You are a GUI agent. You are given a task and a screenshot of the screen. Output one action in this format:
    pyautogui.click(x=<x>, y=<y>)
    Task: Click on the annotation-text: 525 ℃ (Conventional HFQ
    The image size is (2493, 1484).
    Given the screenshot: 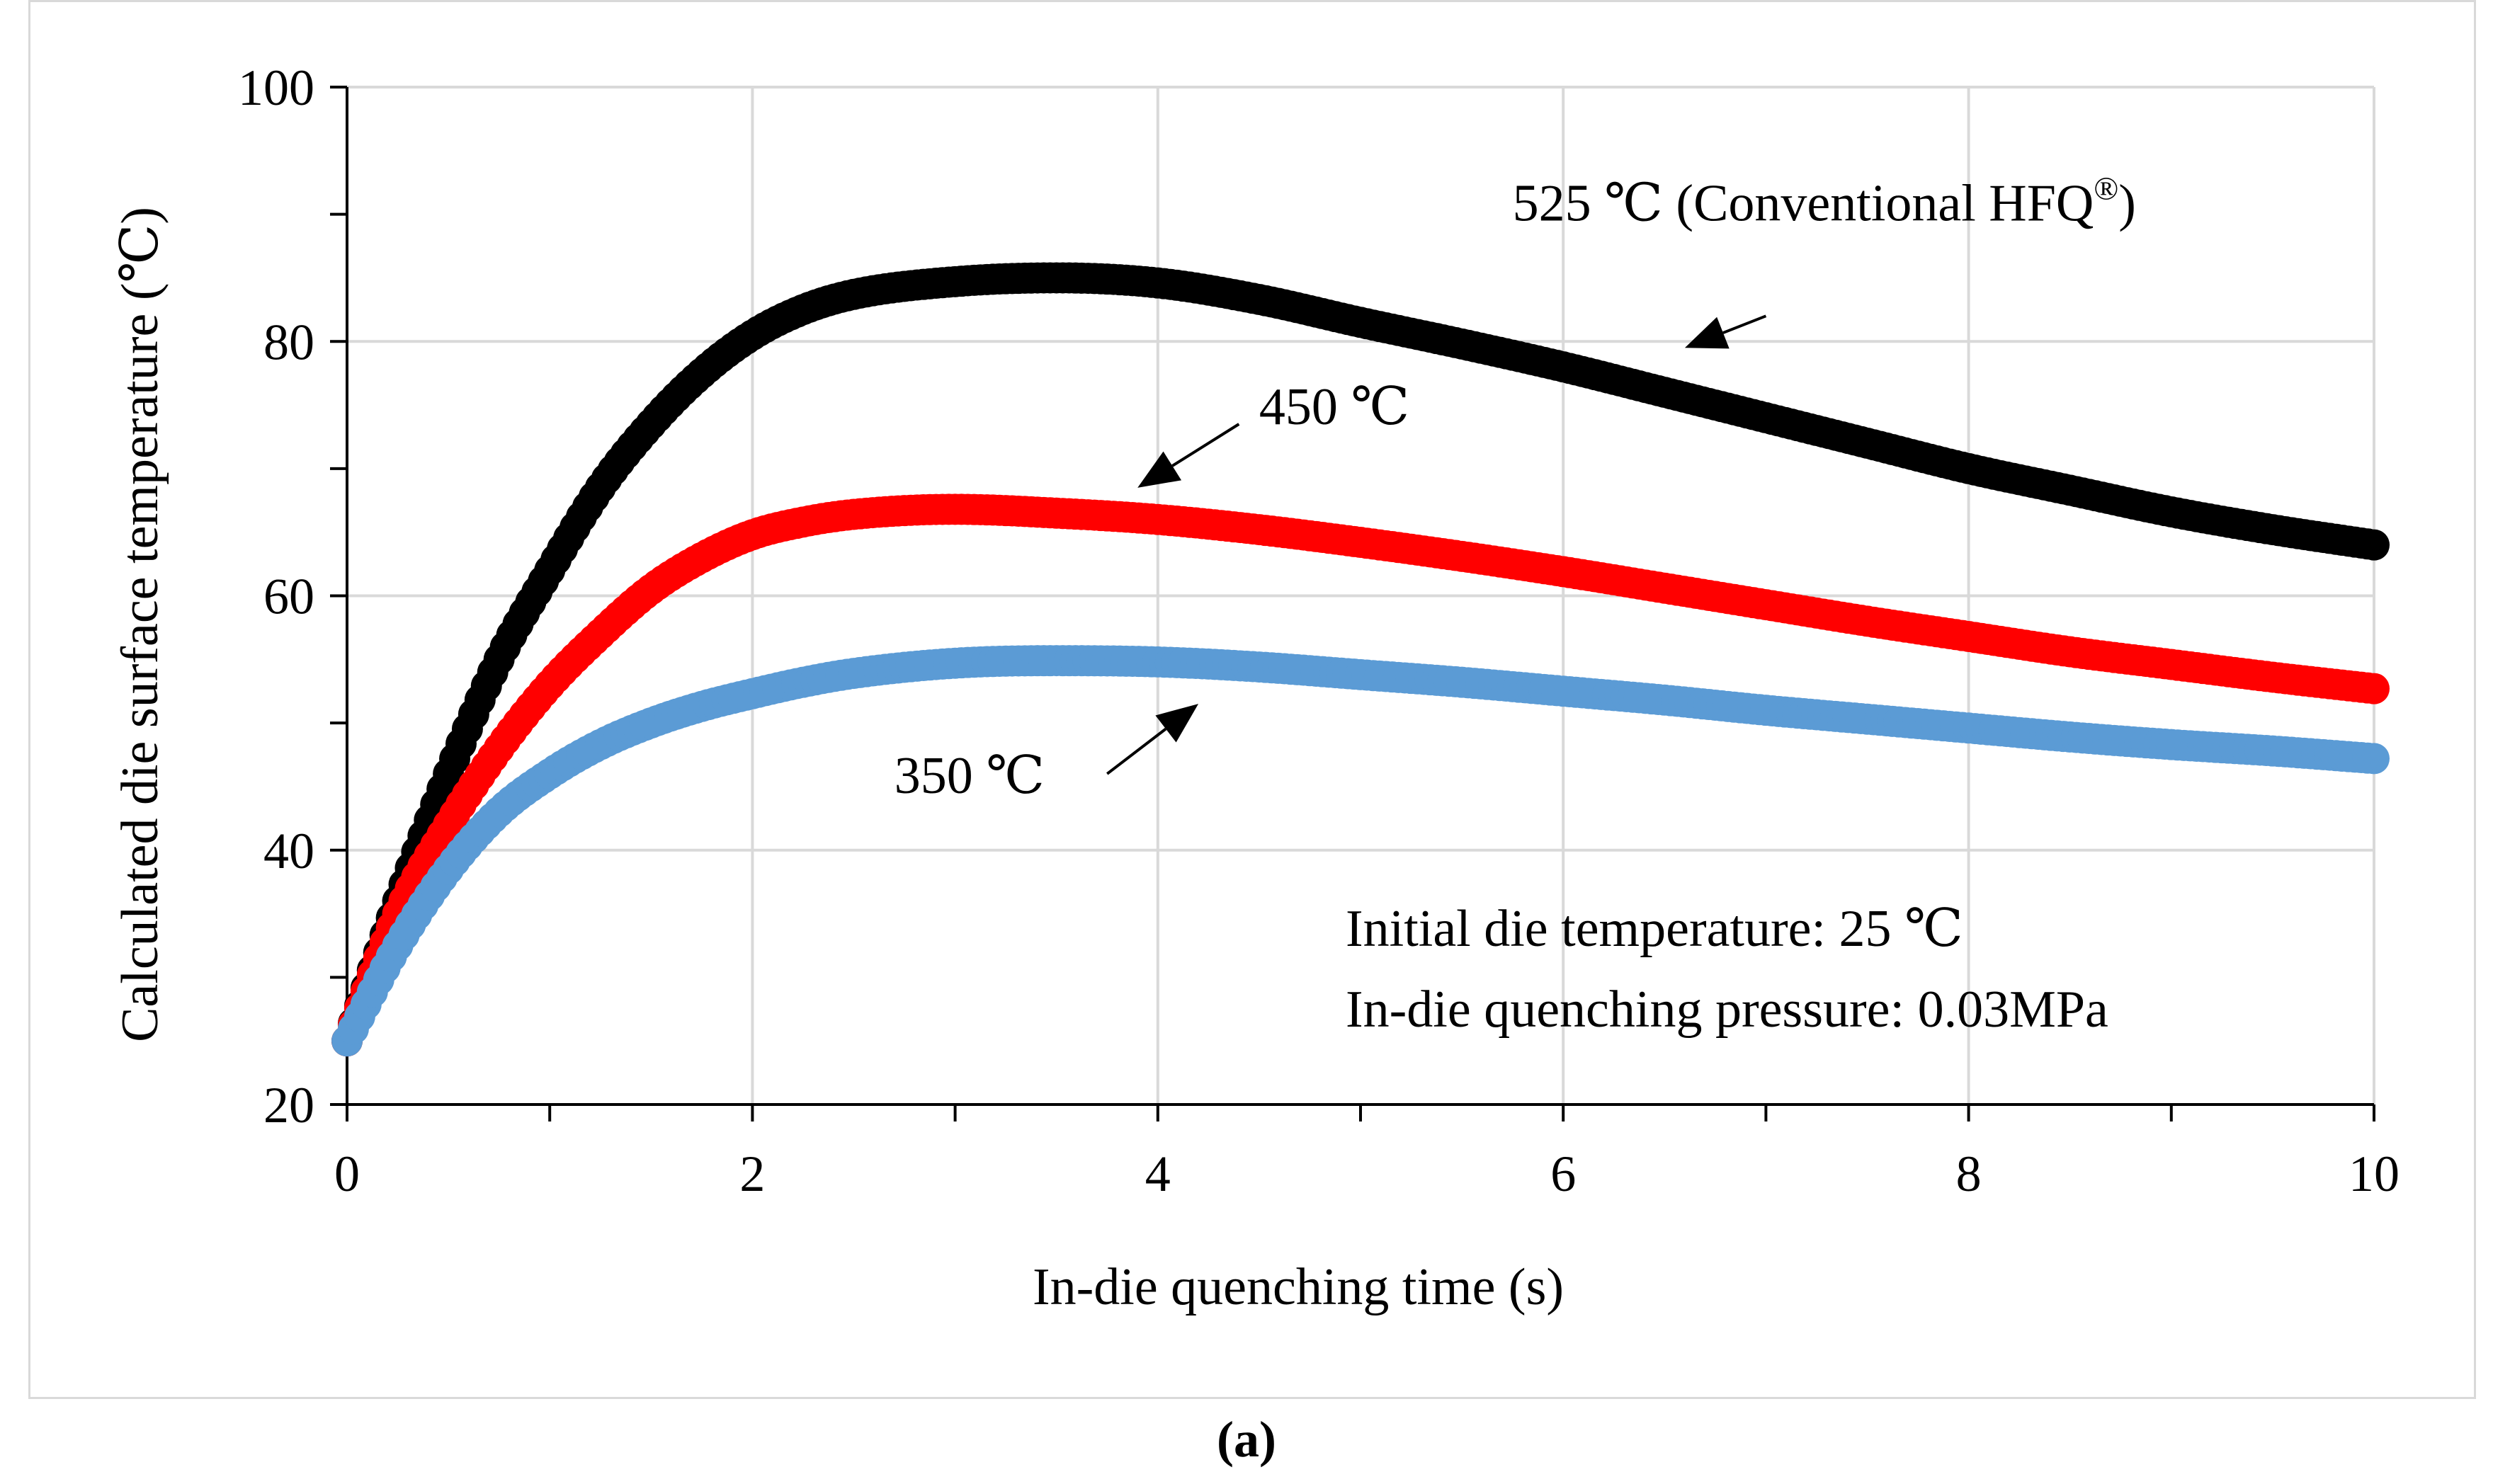 What is the action you would take?
    pyautogui.click(x=1803, y=204)
    